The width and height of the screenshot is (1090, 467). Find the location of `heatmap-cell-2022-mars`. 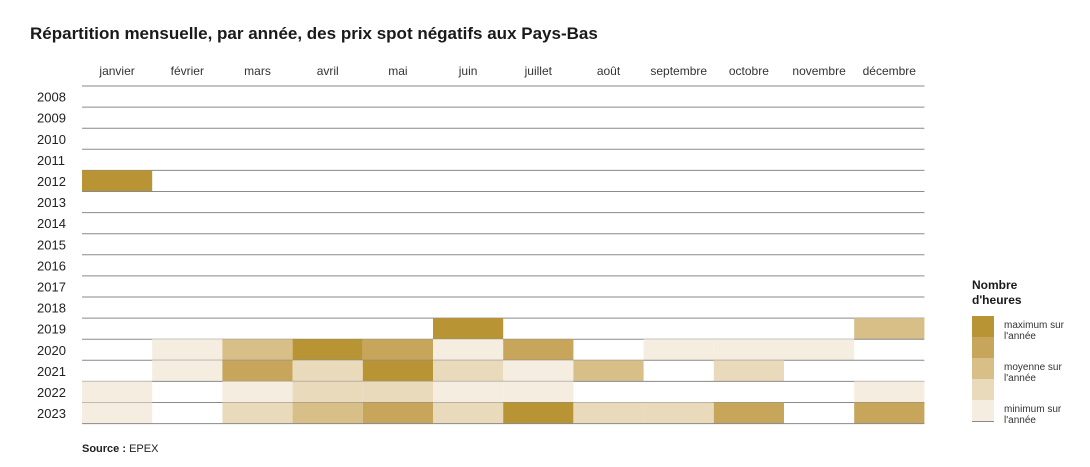

heatmap-cell-2022-mars is located at coordinates (257, 392).